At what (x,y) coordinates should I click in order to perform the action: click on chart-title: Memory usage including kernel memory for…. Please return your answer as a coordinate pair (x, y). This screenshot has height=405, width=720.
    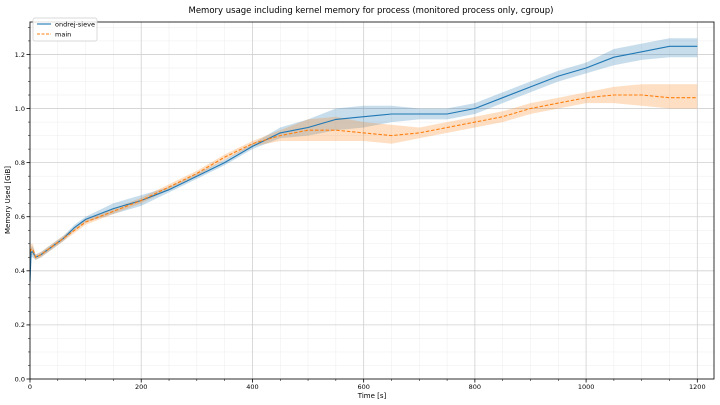
    Looking at the image, I should click on (370, 11).